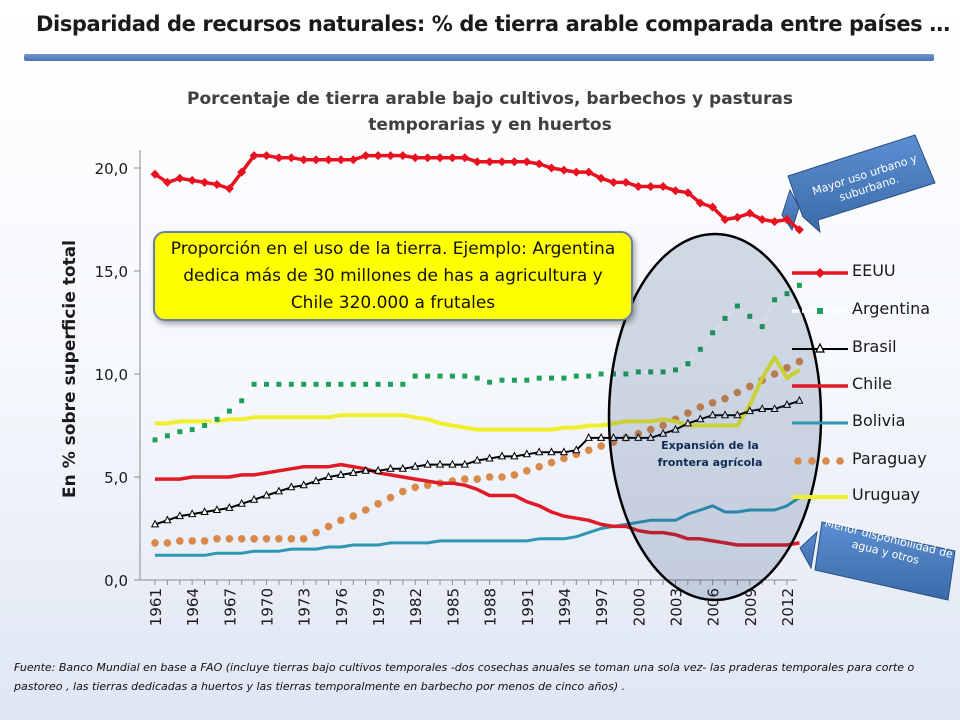 The width and height of the screenshot is (960, 720). I want to click on legend-item-bolivia: Bolivia, so click(875, 423).